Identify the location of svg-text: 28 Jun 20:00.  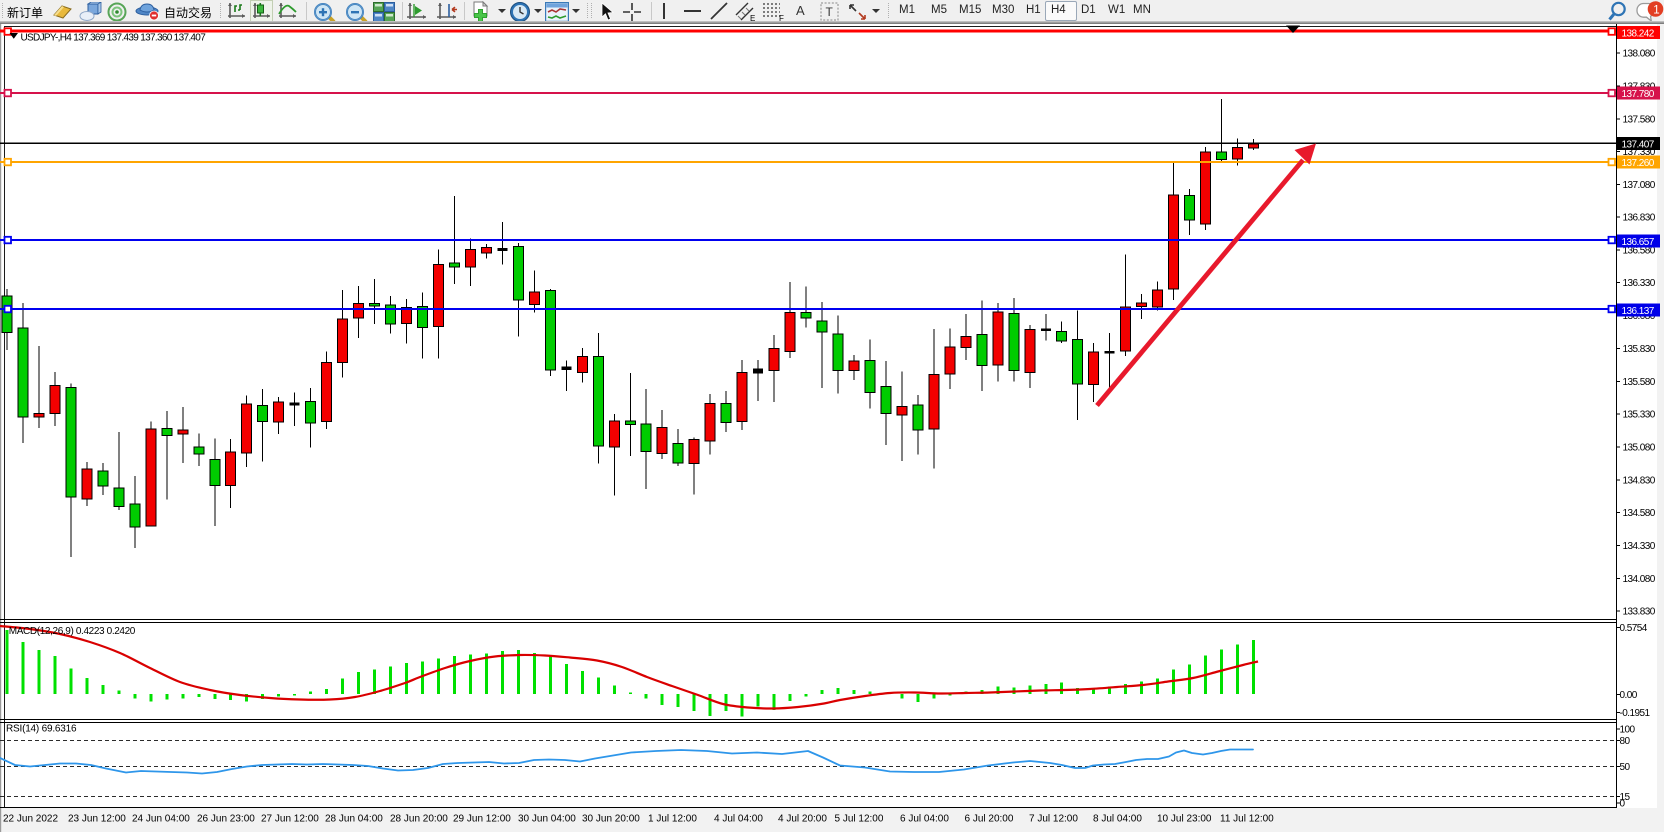
(419, 819).